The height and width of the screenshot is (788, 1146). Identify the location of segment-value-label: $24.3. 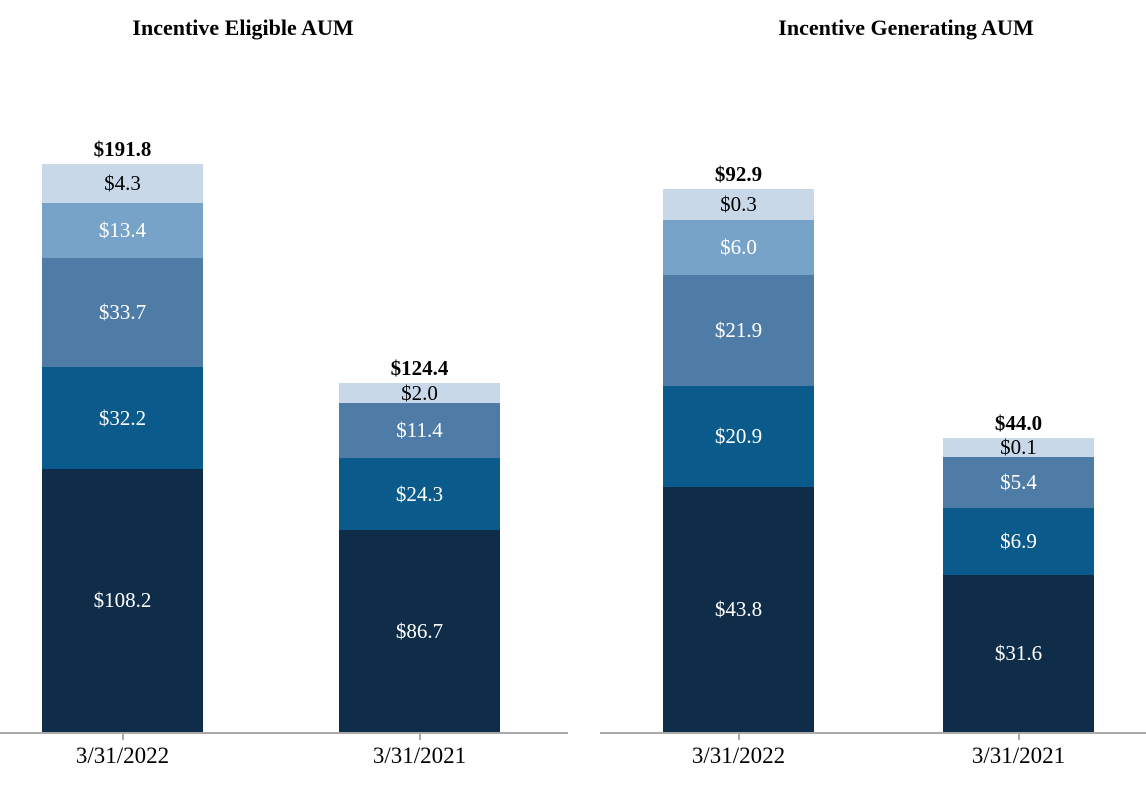
(419, 493).